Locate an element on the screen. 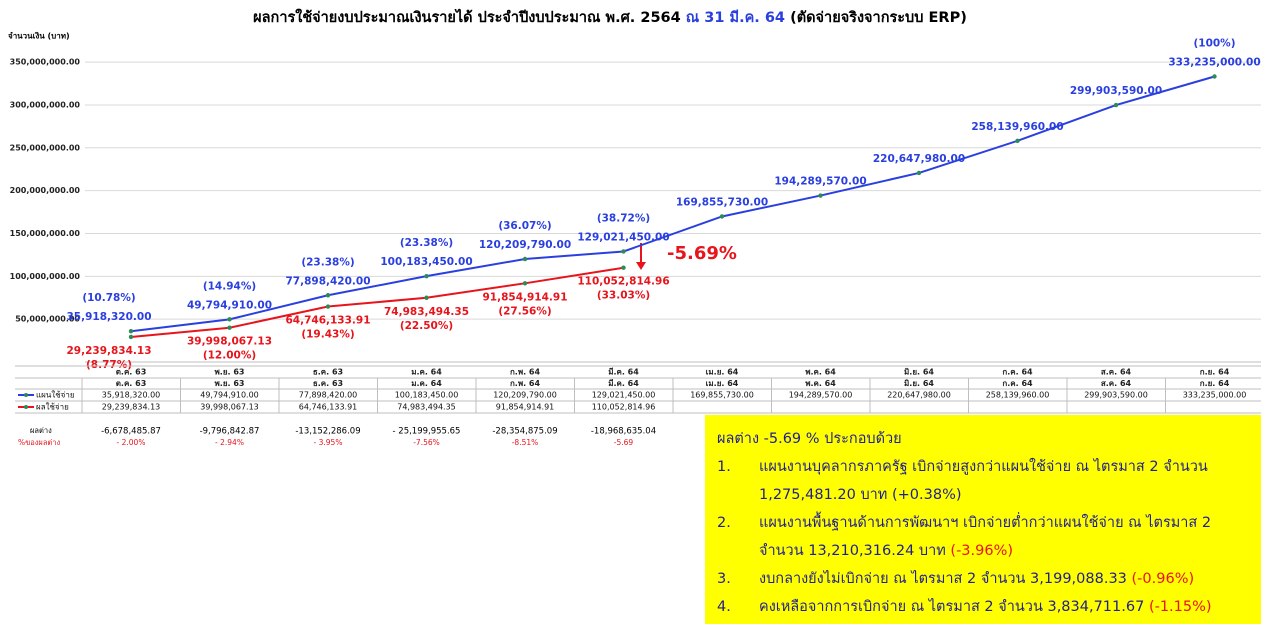  table-cell: 129,021,450.00 is located at coordinates (624, 395).